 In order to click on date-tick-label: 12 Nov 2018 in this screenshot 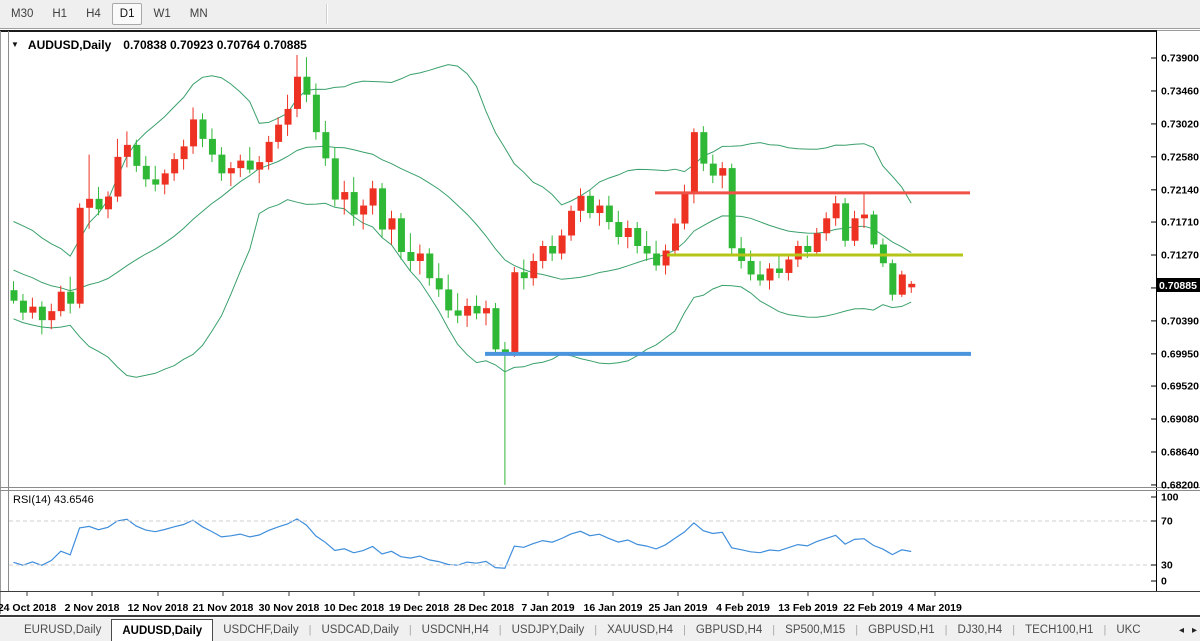, I will do `click(158, 608)`.